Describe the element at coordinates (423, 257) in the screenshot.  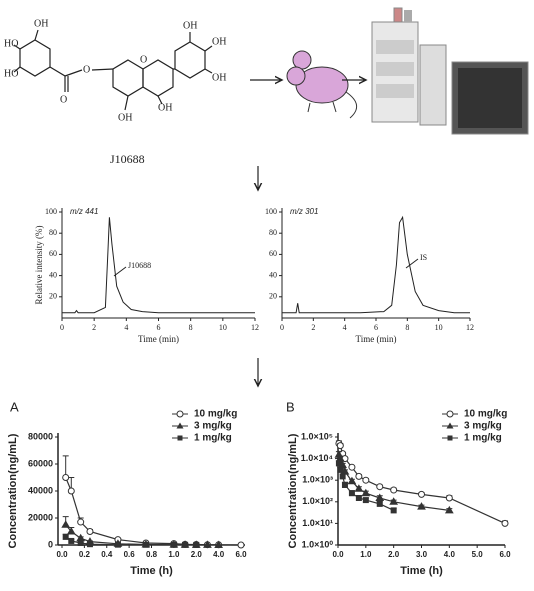
I see `peak-label: IS` at that location.